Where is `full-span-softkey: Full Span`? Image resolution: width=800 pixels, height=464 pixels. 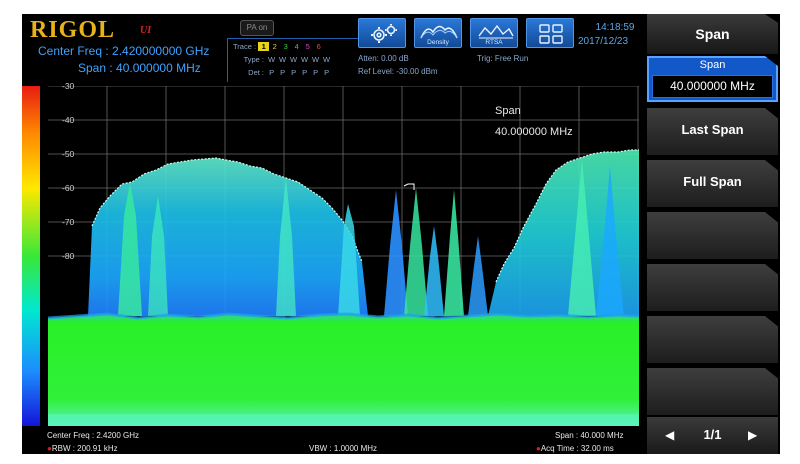
full-span-softkey: Full Span is located at coordinates (712, 183).